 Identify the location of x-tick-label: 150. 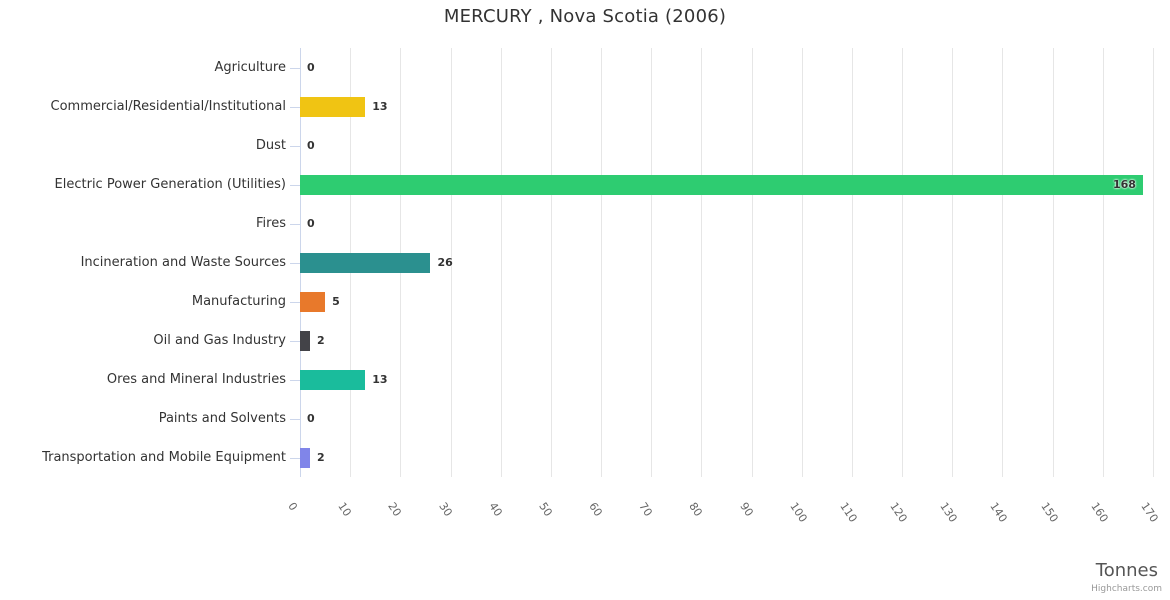
(1049, 512).